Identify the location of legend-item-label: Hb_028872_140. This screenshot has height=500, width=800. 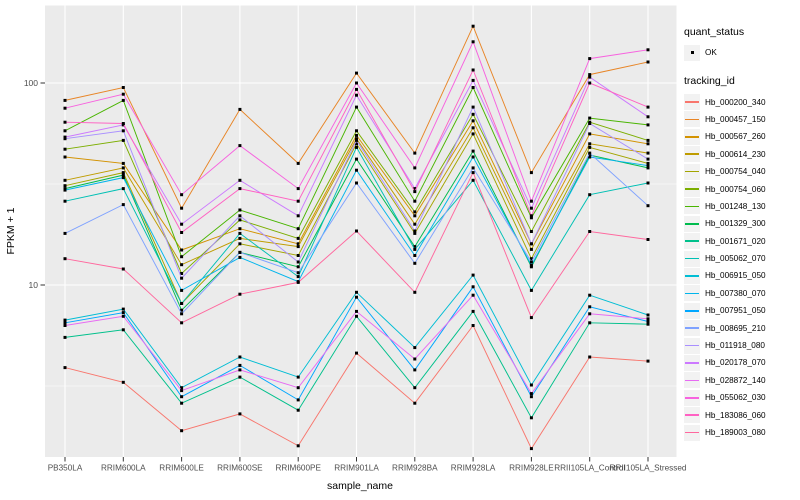
(735, 380).